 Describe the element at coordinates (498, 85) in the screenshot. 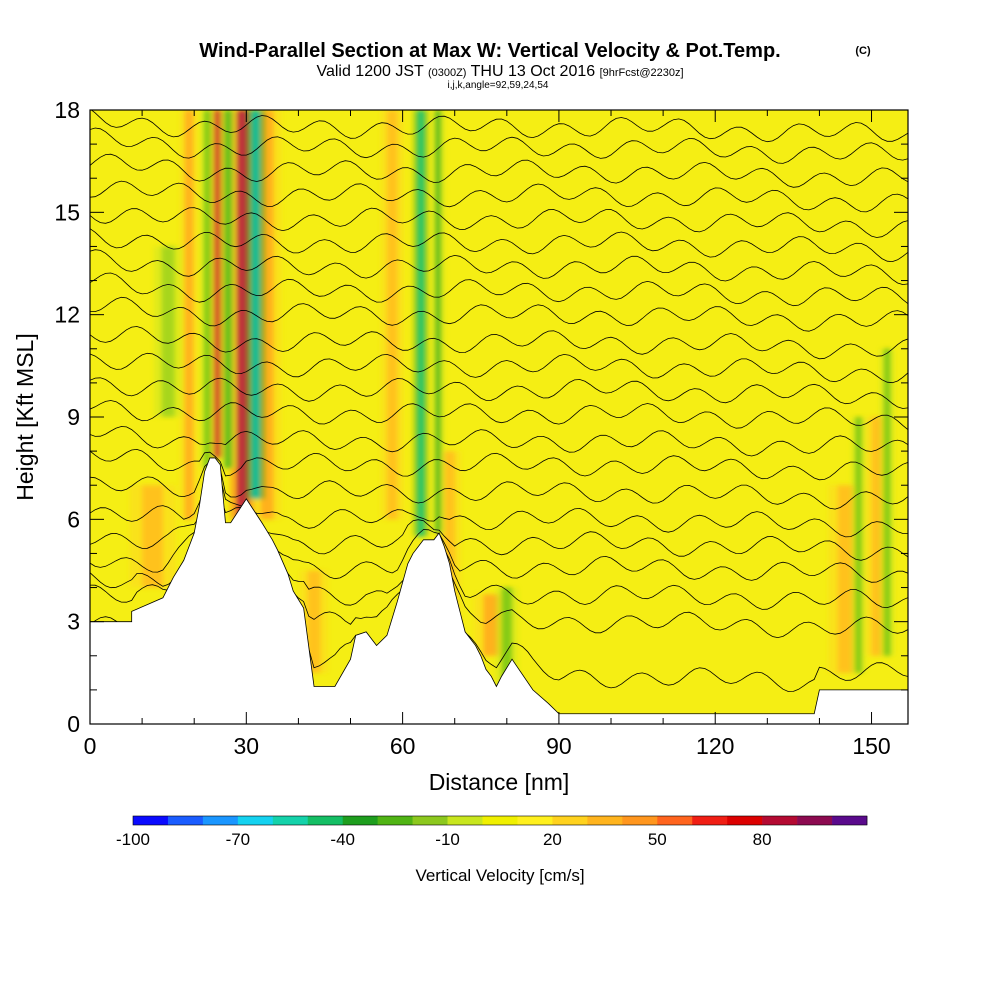

I see `section-params: i,j,k,angle=92,59,24,54` at that location.